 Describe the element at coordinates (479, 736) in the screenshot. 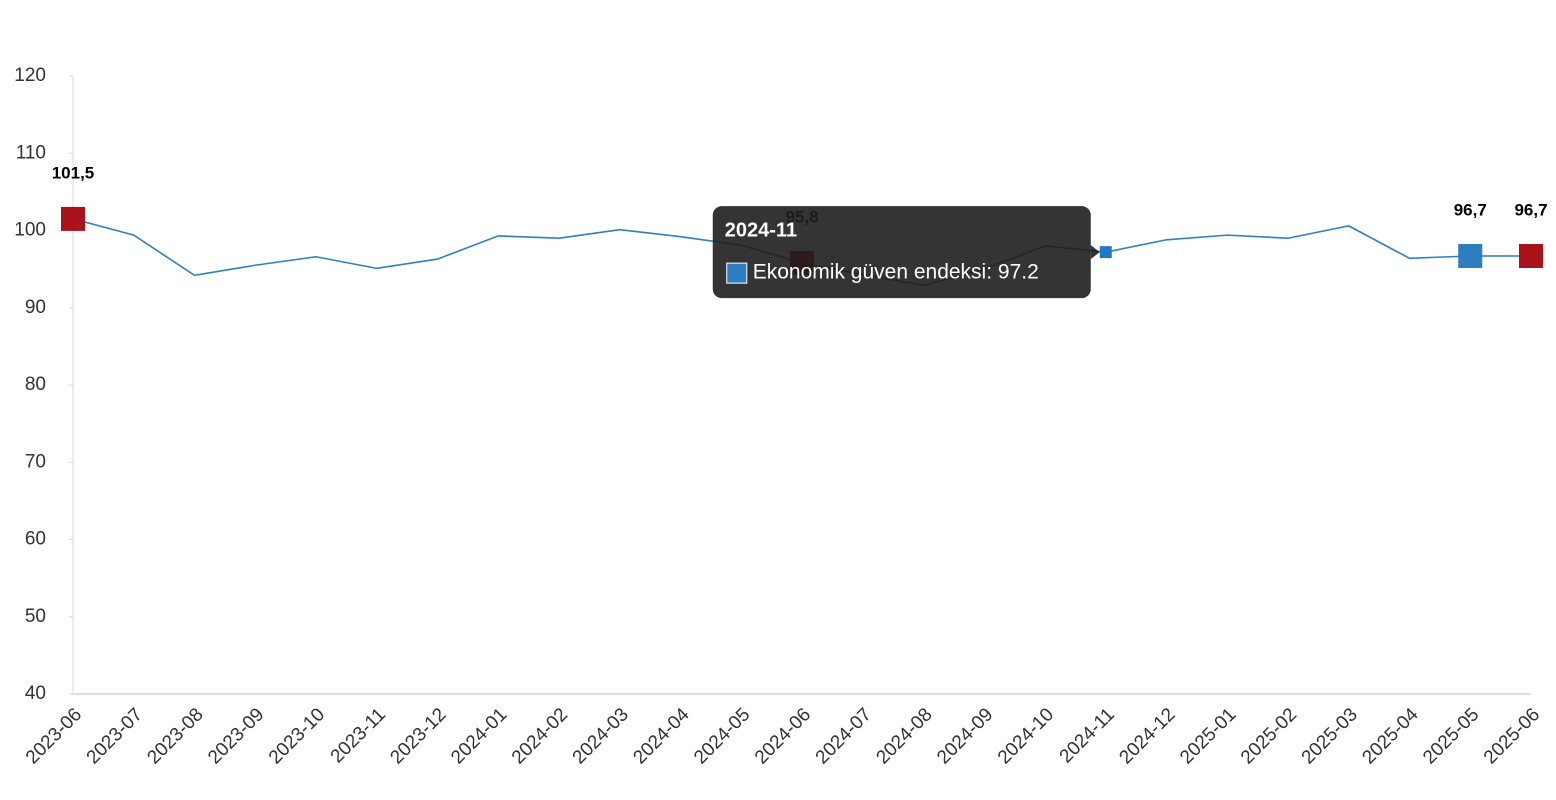

I see `x-tick-label: 2024-01` at that location.